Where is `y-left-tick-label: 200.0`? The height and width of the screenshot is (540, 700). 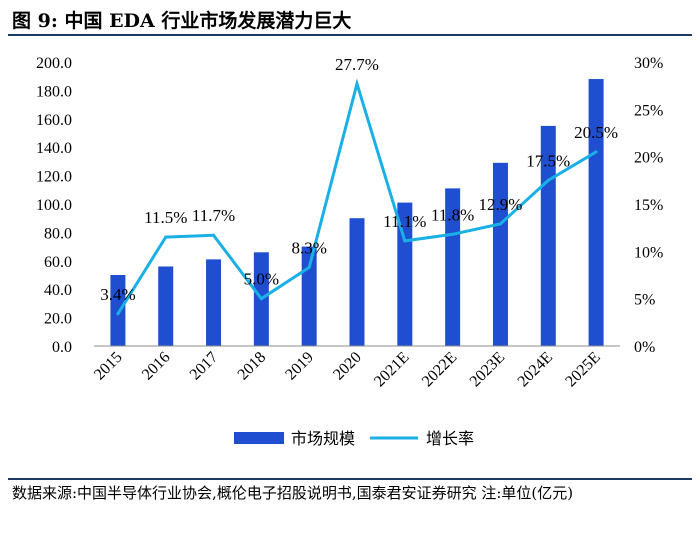 y-left-tick-label: 200.0 is located at coordinates (54, 63).